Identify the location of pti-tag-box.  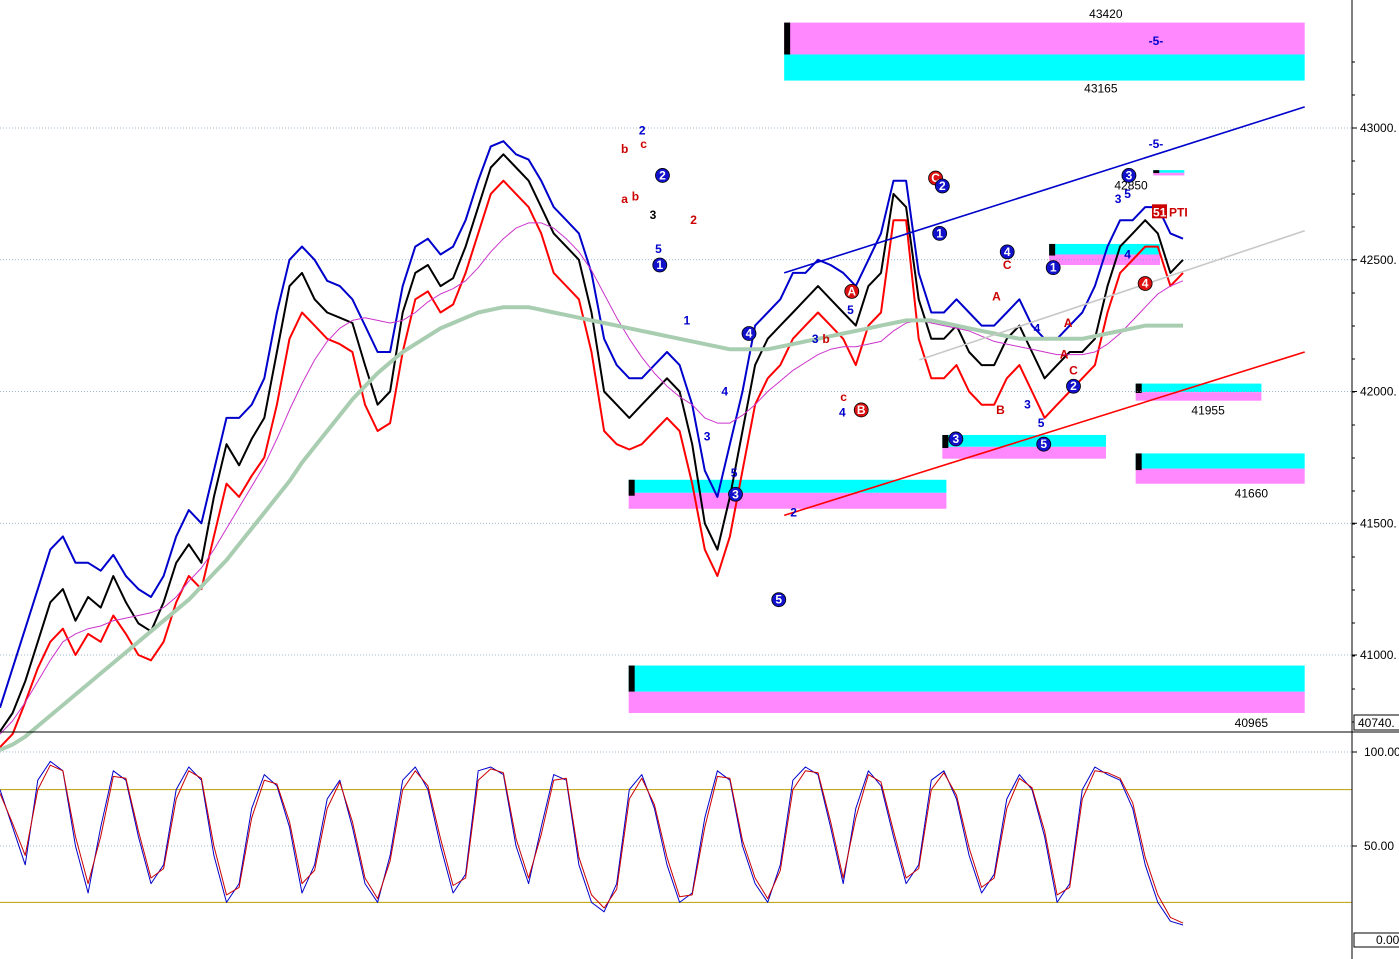
(1160, 211).